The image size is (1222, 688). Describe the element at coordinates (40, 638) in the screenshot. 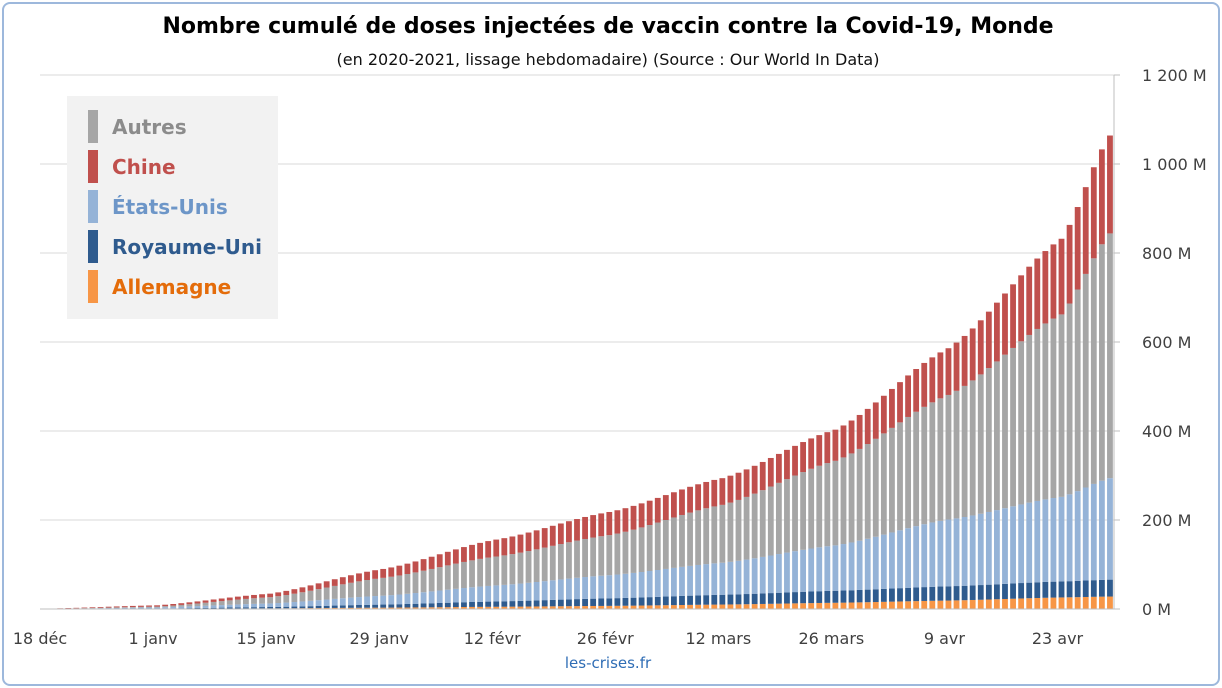

I see `x-tick-label: 18 déc` at that location.